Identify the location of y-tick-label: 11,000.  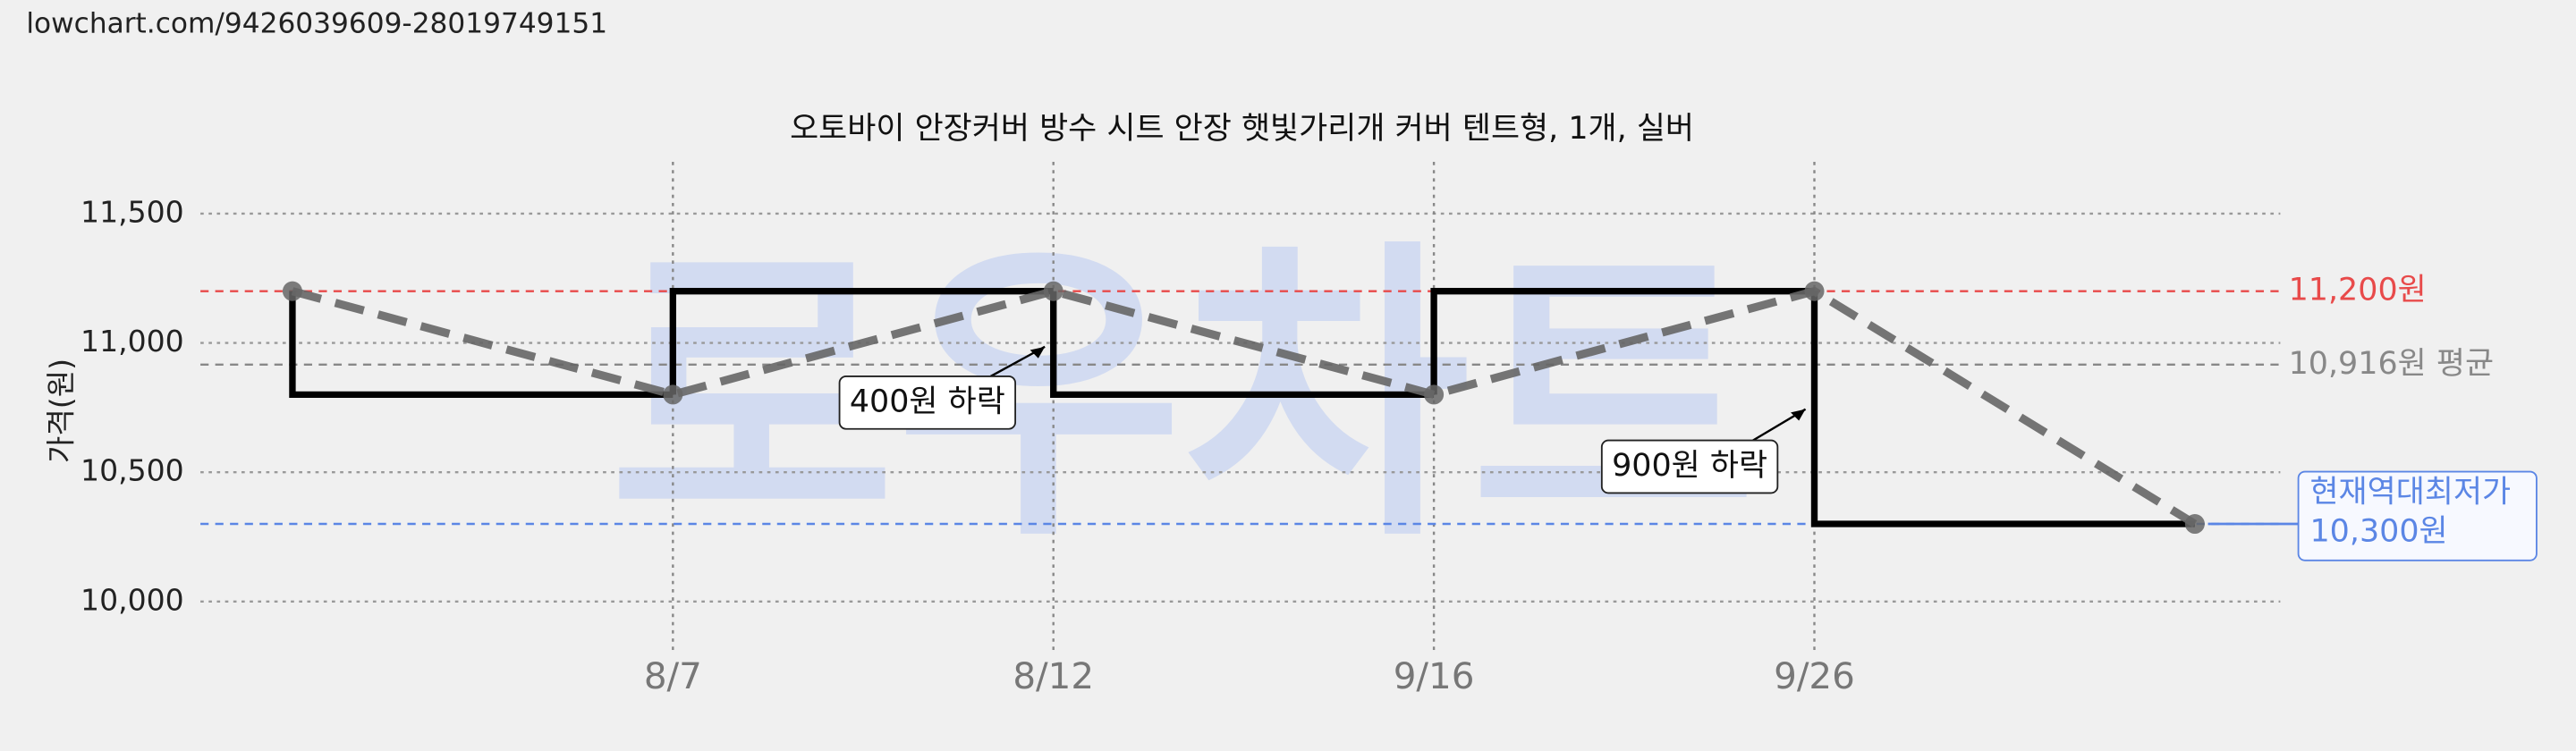
(132, 341).